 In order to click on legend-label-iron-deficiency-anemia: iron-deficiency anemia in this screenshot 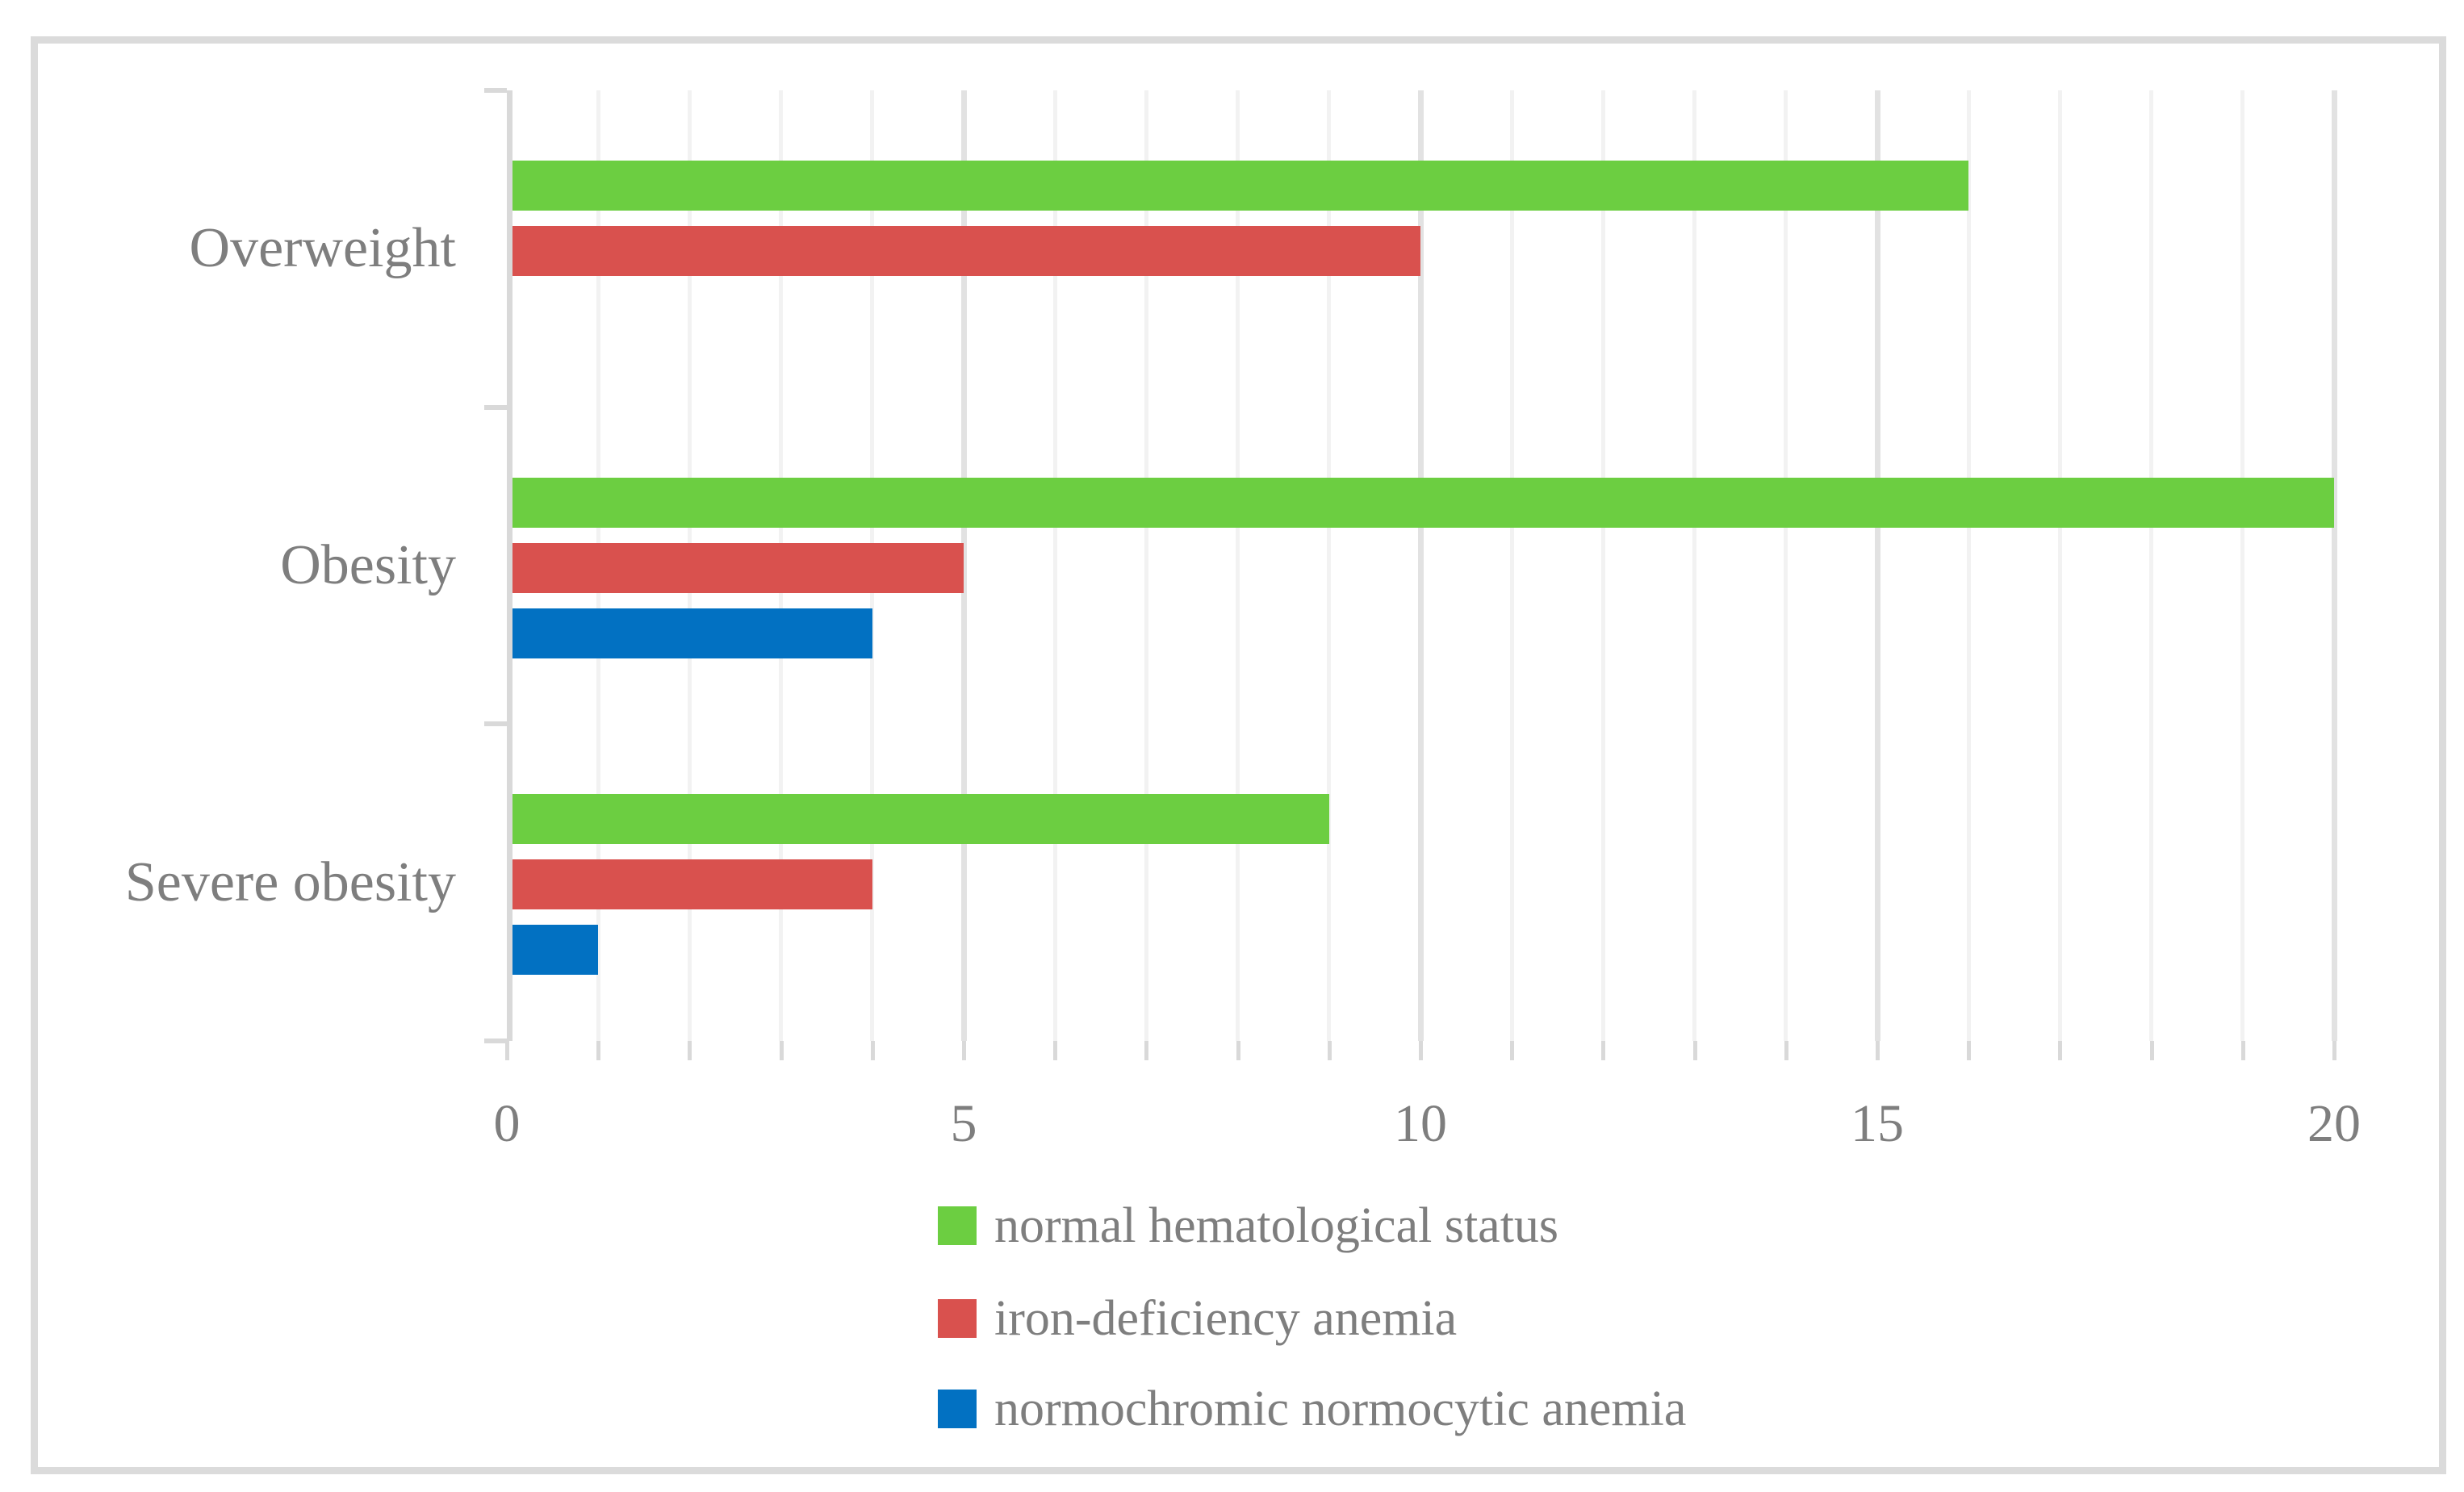, I will do `click(1226, 1318)`.